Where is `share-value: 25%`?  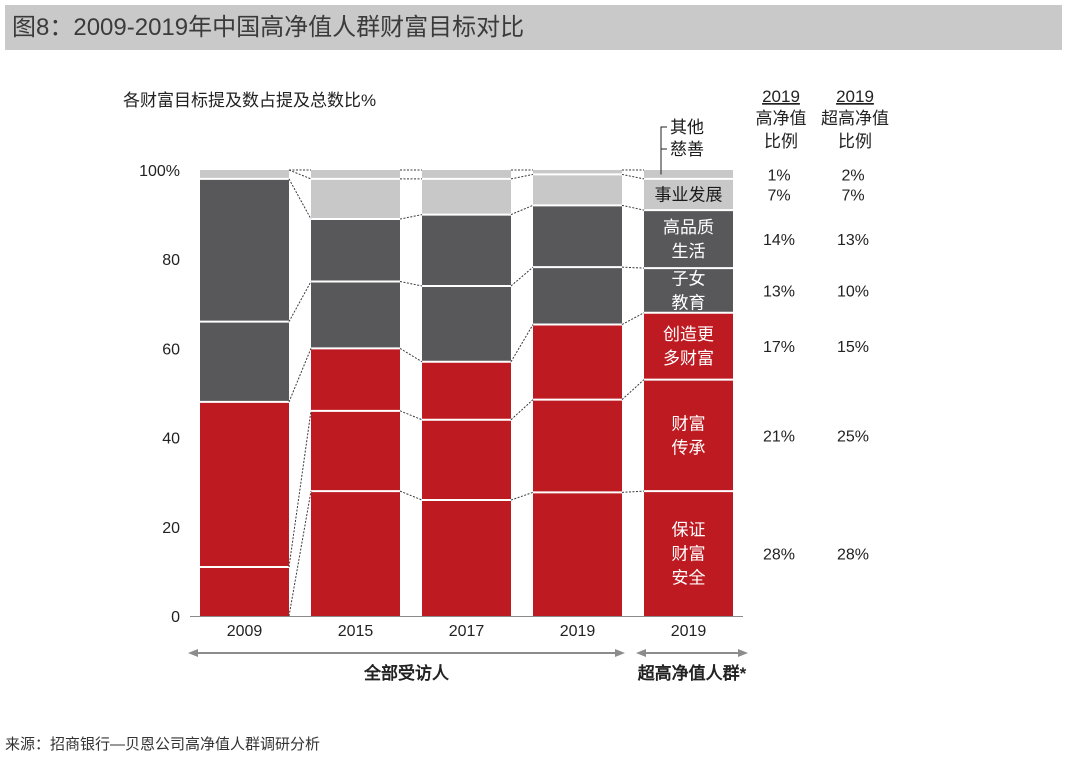
share-value: 25% is located at coordinates (853, 436).